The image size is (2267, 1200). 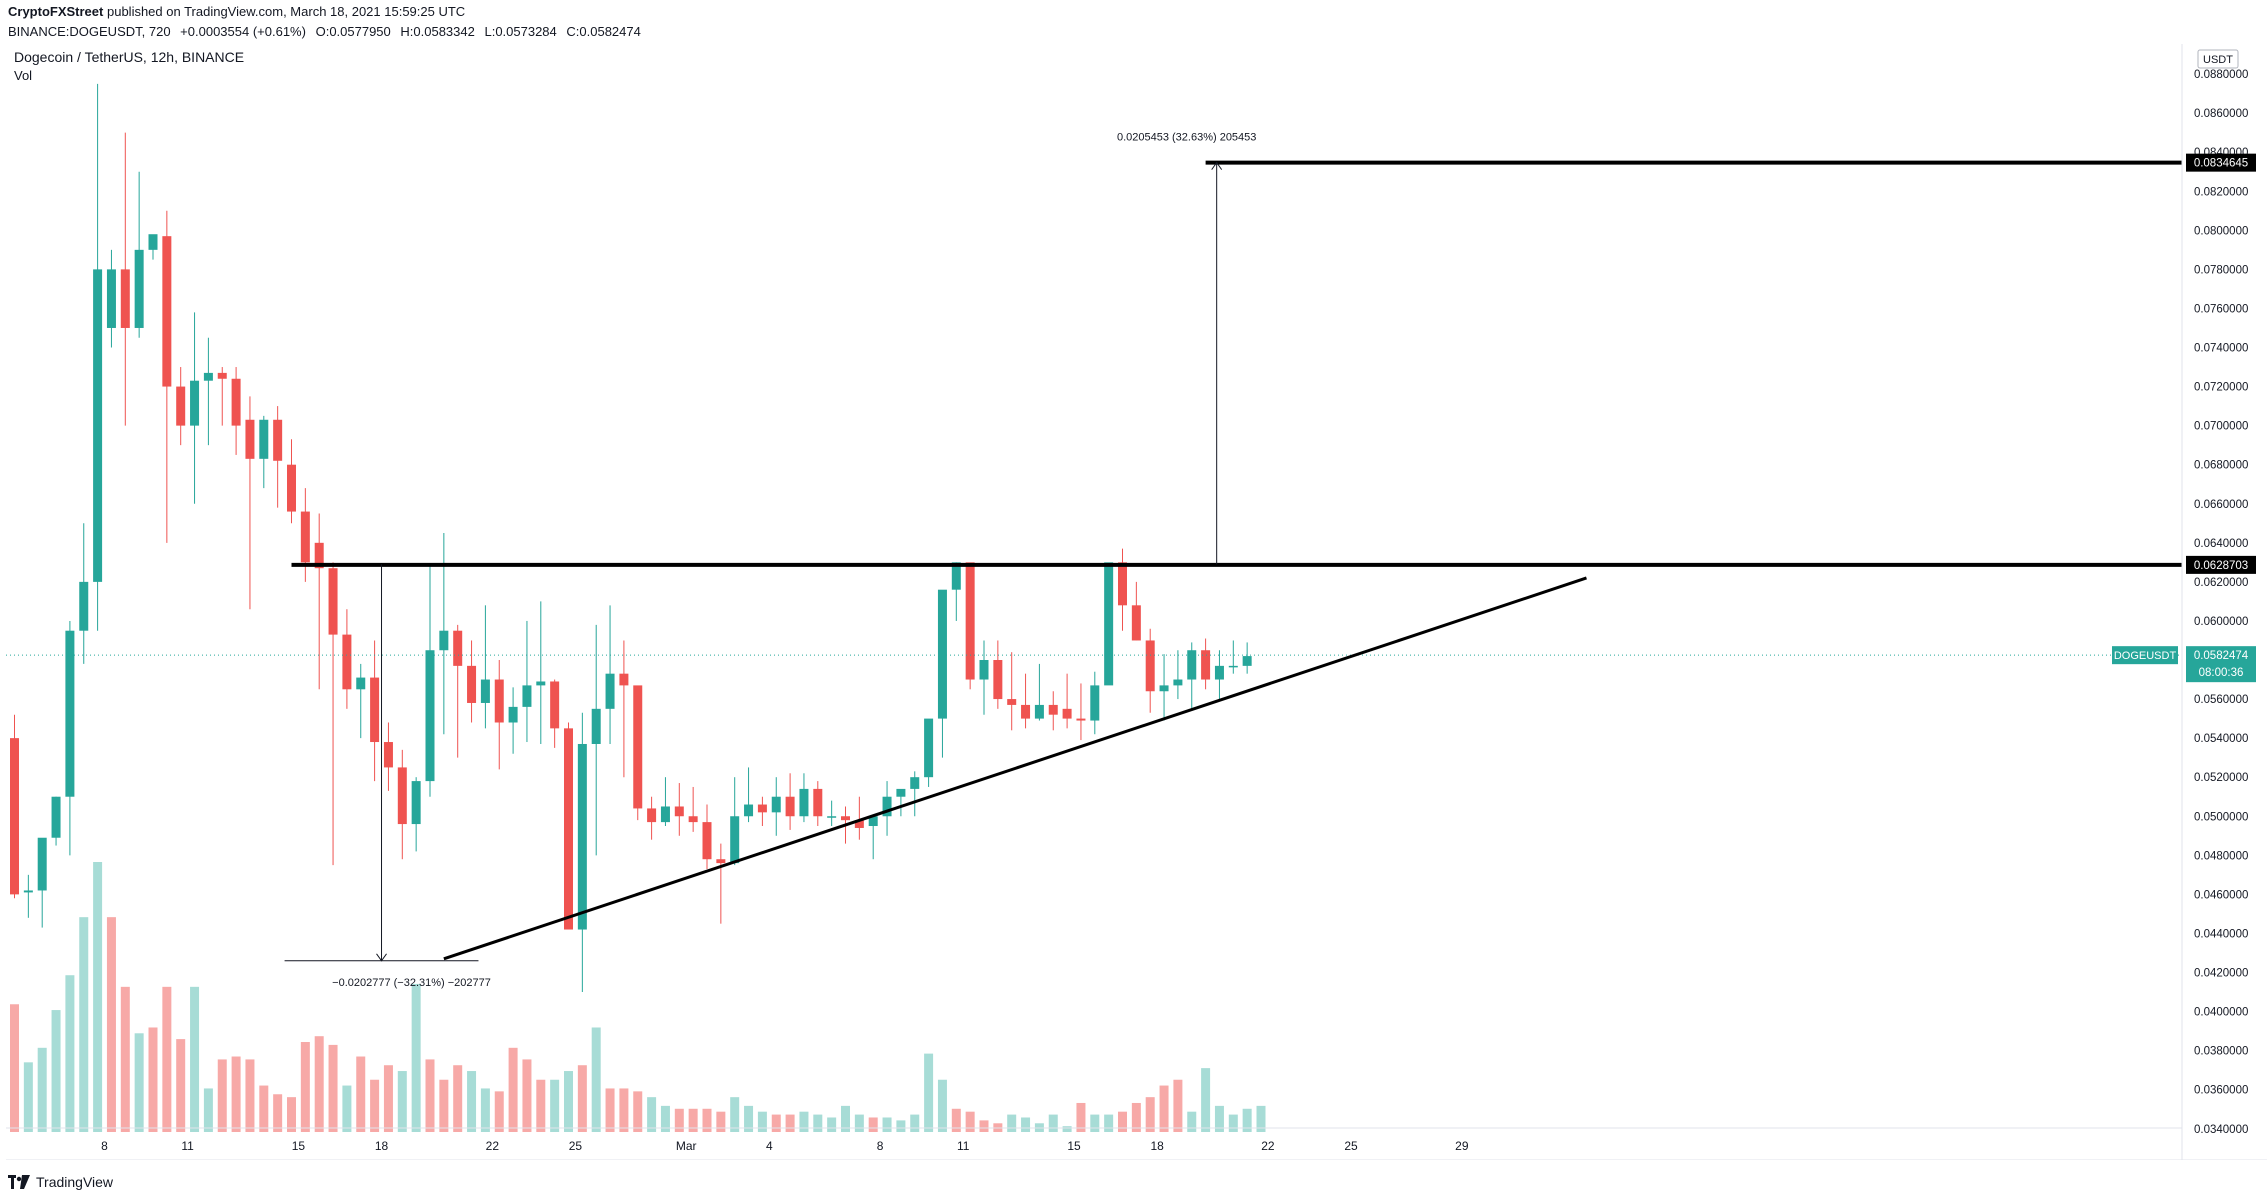 I want to click on countdown-text: 08:00:36, so click(x=2221, y=673).